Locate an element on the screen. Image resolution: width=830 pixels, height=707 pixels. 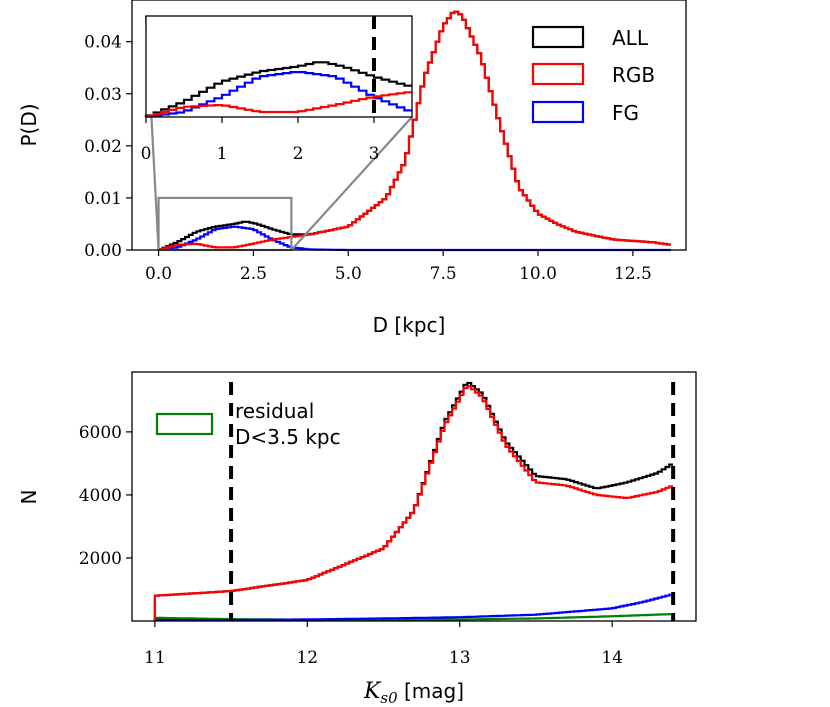
inset-series-group is located at coordinates (278, 89).